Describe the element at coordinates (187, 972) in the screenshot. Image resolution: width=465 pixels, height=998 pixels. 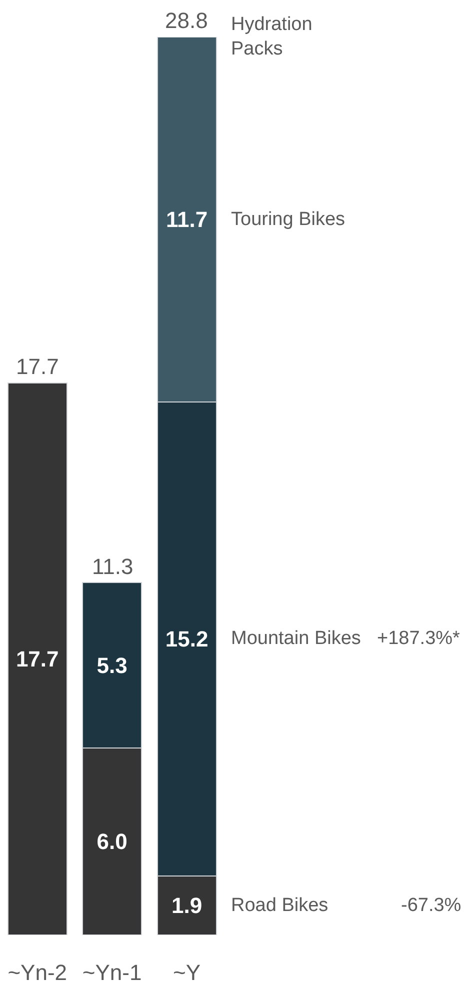
I see `x-tick-label: ~Y` at that location.